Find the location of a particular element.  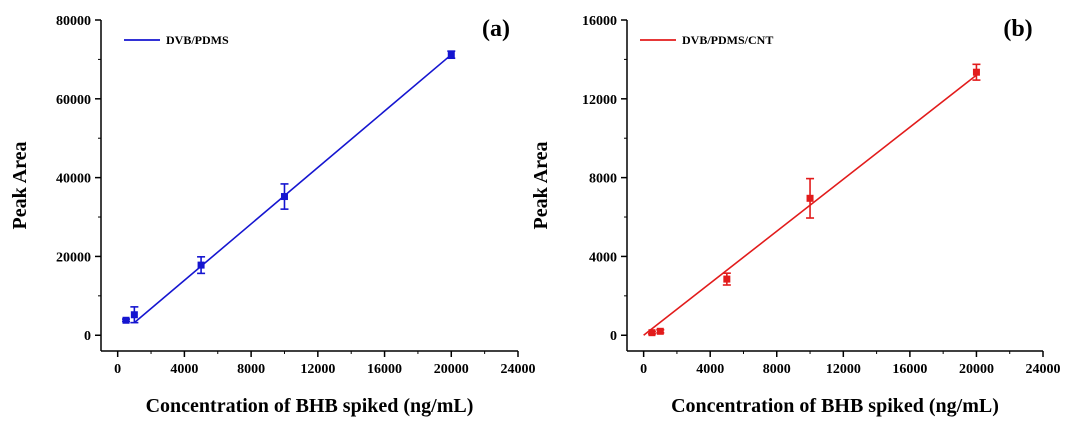

panel-label: (b) is located at coordinates (1017, 29).